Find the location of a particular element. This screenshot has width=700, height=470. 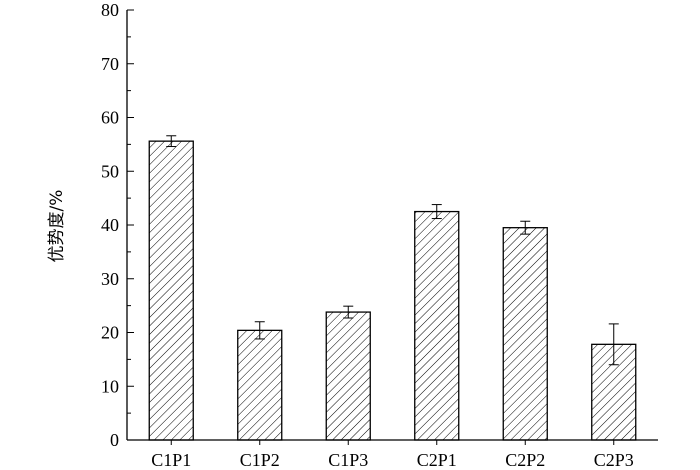

x-tick-label: C2P3 is located at coordinates (614, 460).